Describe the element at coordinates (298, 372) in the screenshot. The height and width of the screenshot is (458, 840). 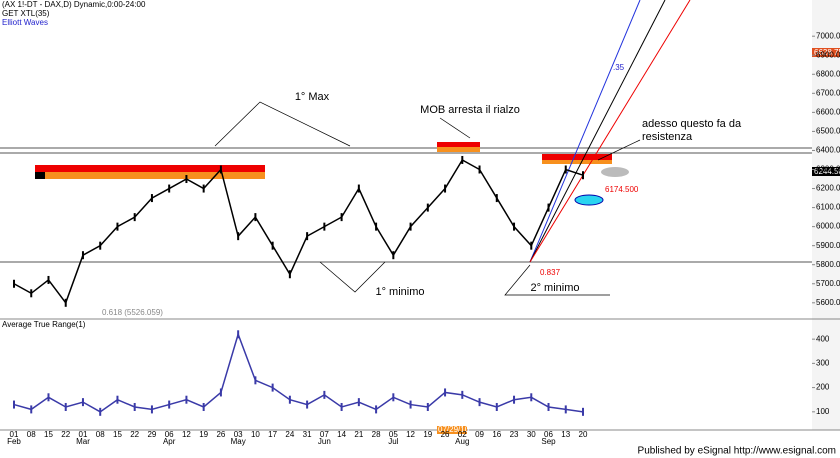
I see `series-line` at that location.